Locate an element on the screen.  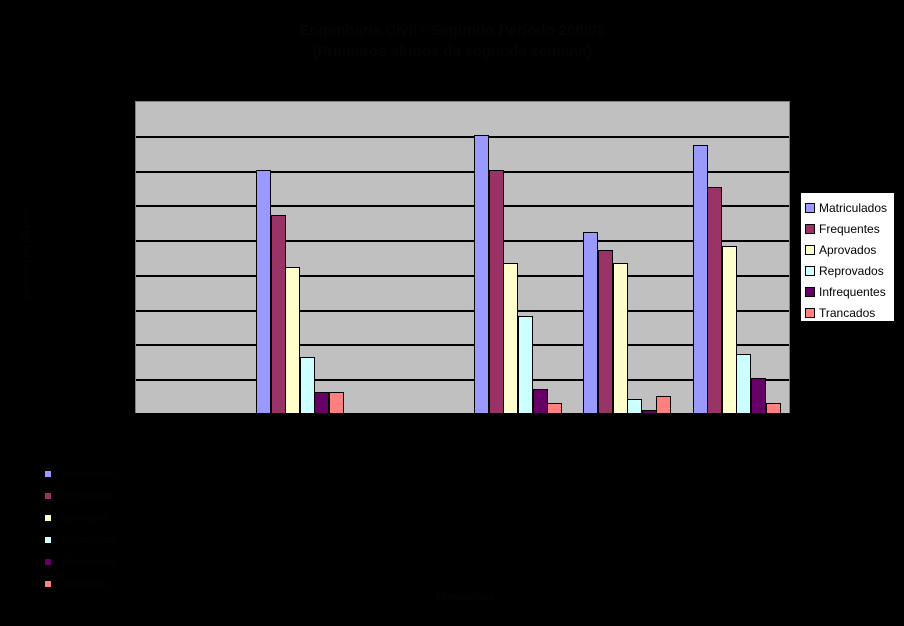
data-table-row: Matriculados is located at coordinates (93, 474).